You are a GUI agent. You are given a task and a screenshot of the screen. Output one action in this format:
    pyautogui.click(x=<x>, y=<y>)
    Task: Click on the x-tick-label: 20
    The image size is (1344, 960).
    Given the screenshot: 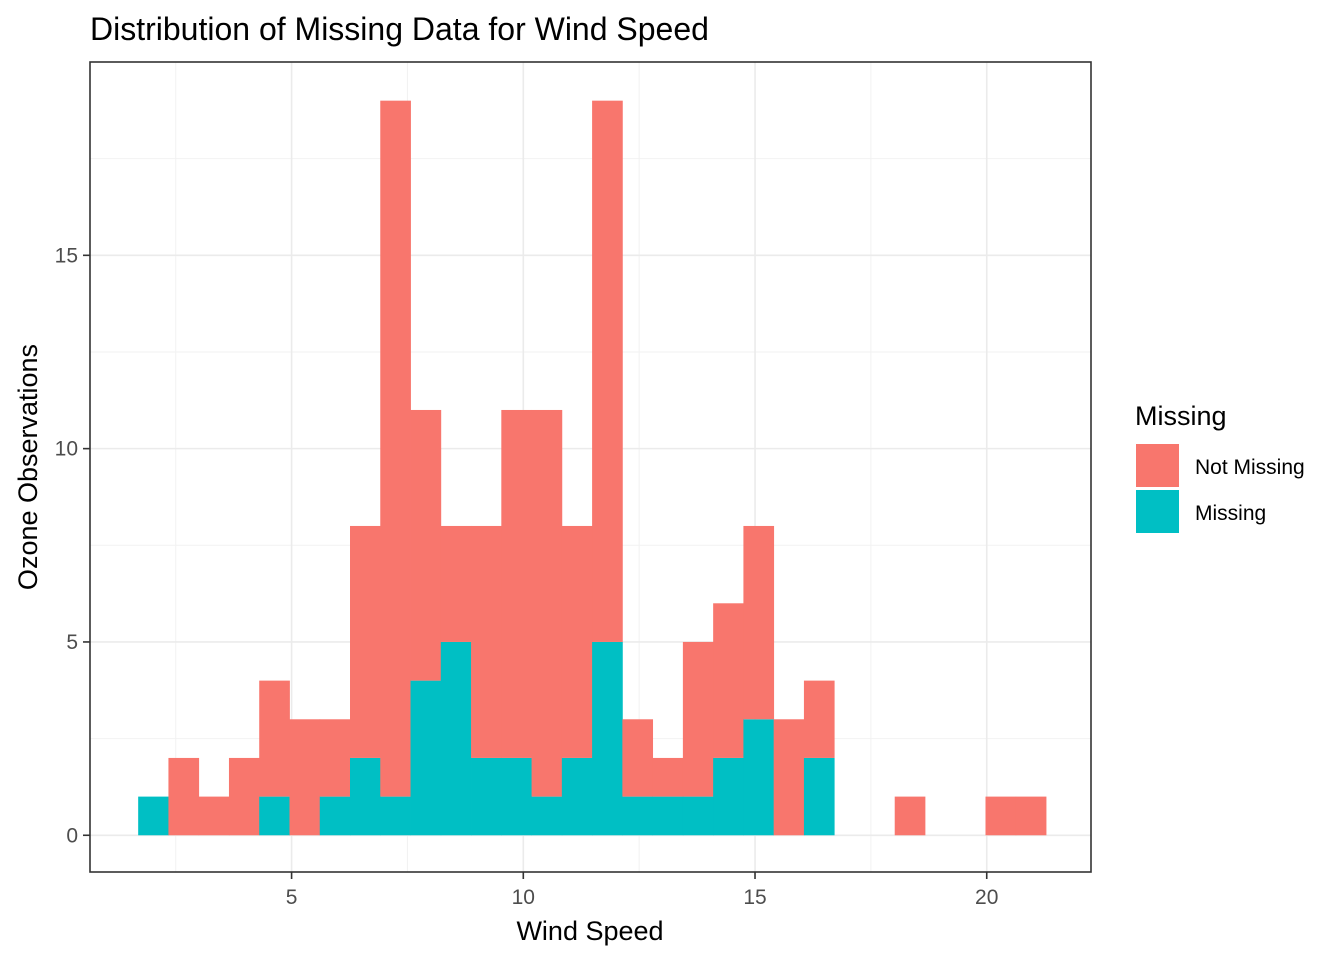 What is the action you would take?
    pyautogui.click(x=986, y=897)
    